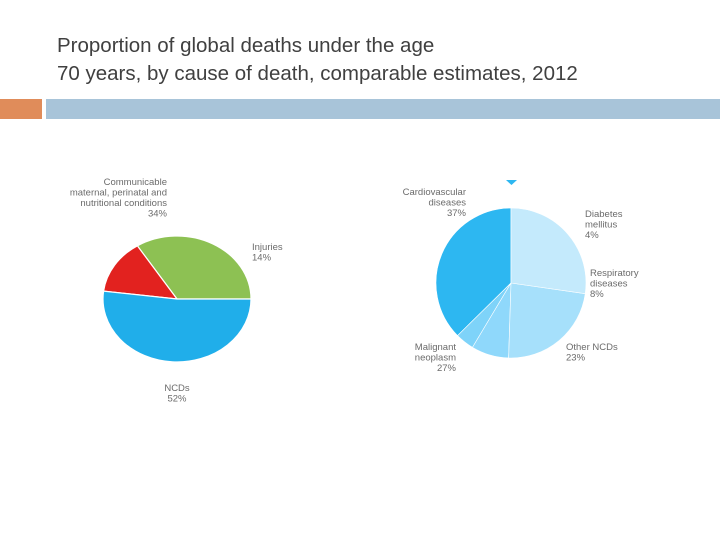  What do you see at coordinates (435, 203) in the screenshot?
I see `pie2-label-cardiovascular-diseases: Cardiovascular diseases 37%` at bounding box center [435, 203].